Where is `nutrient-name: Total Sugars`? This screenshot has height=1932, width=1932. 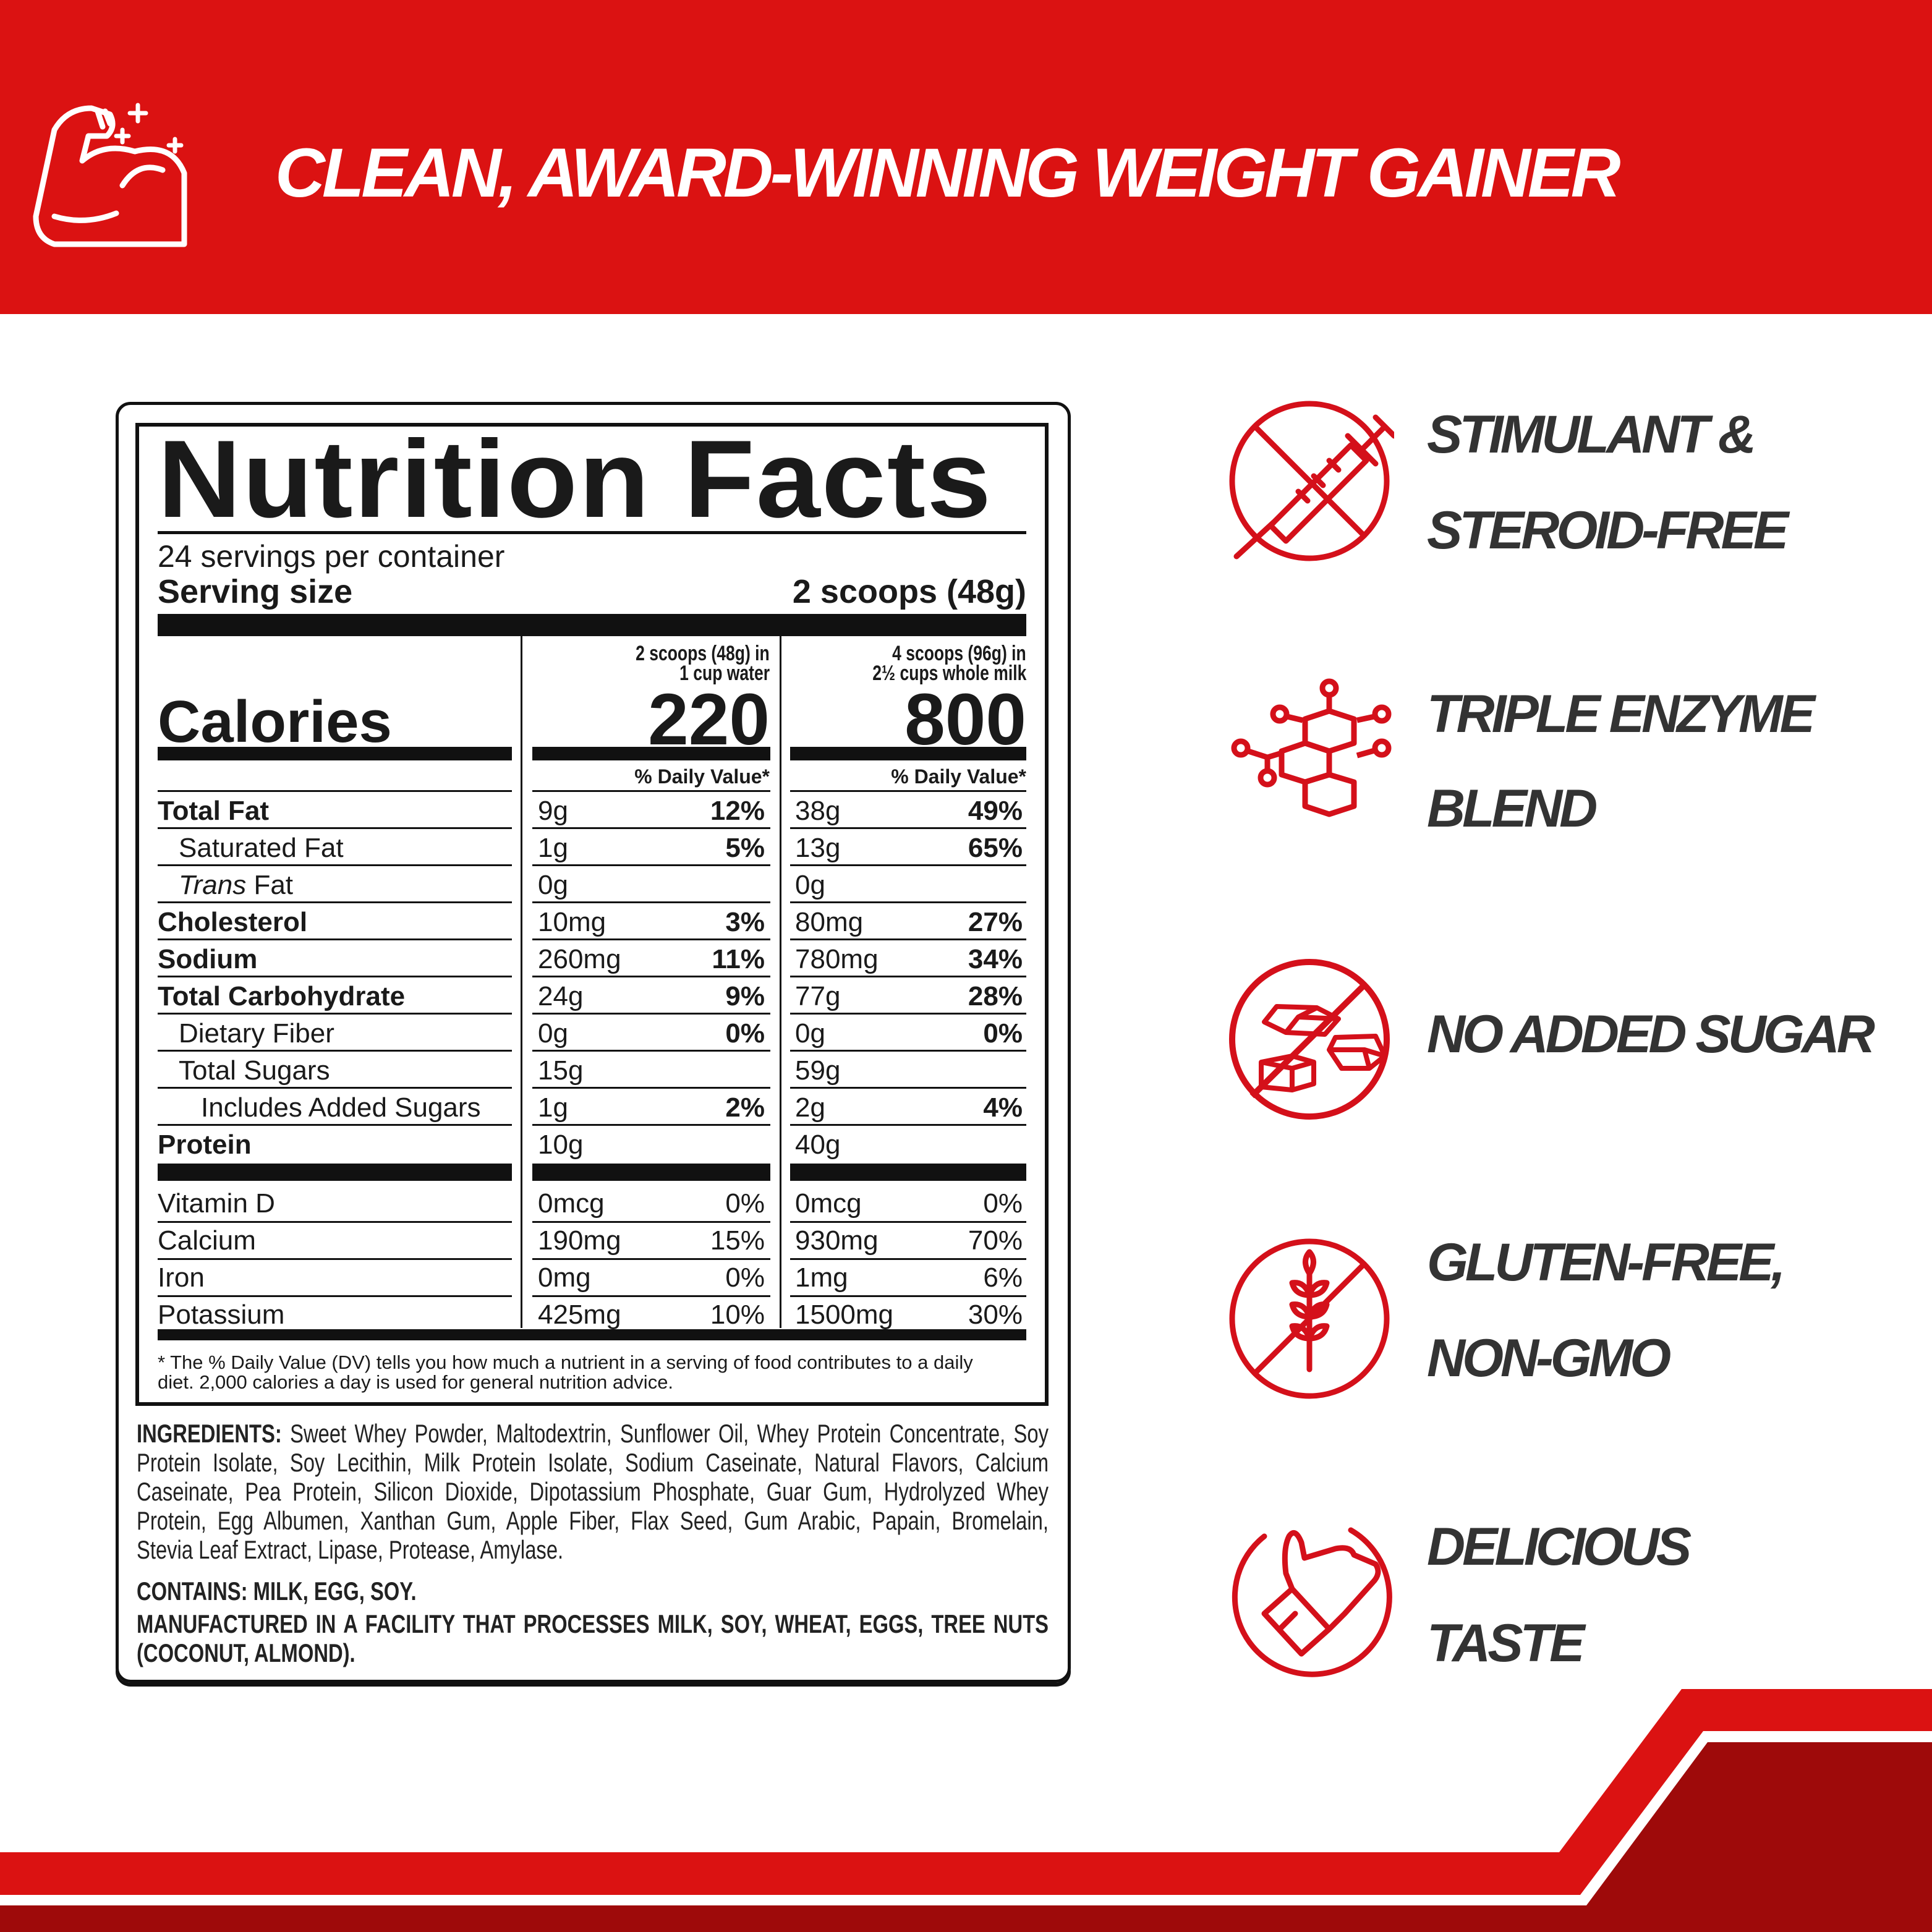 nutrient-name: Total Sugars is located at coordinates (254, 1070).